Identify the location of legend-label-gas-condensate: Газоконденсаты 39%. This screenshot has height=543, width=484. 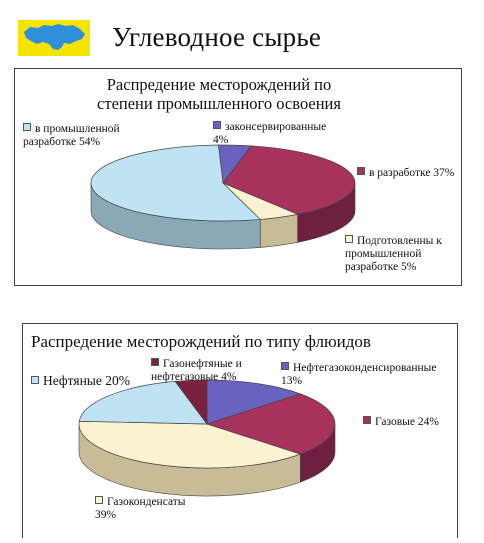
(140, 508).